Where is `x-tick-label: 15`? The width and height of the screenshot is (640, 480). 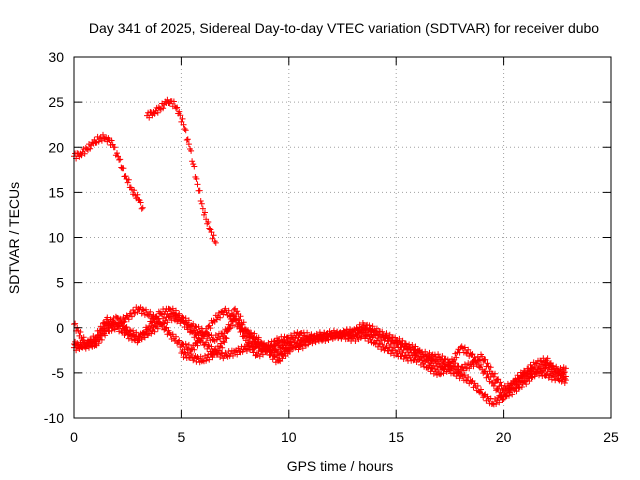 x-tick-label: 15 is located at coordinates (396, 437).